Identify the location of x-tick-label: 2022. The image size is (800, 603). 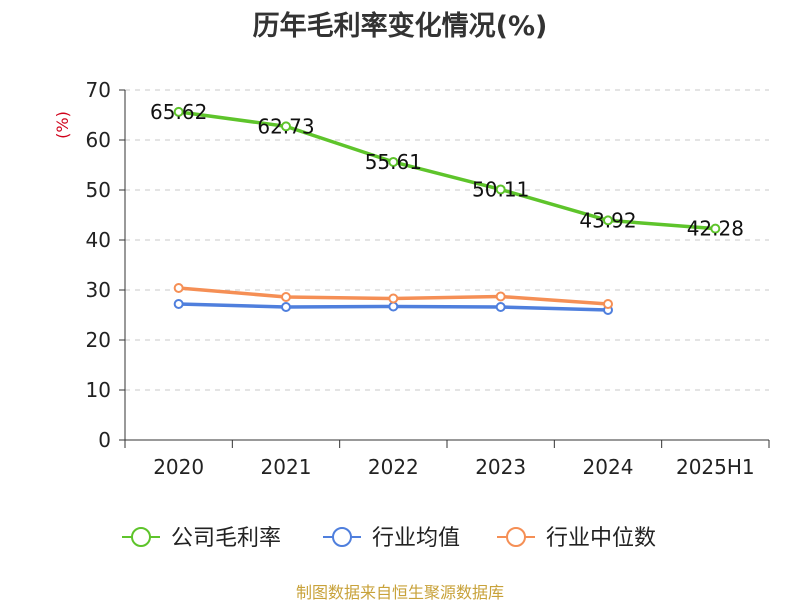
(393, 467).